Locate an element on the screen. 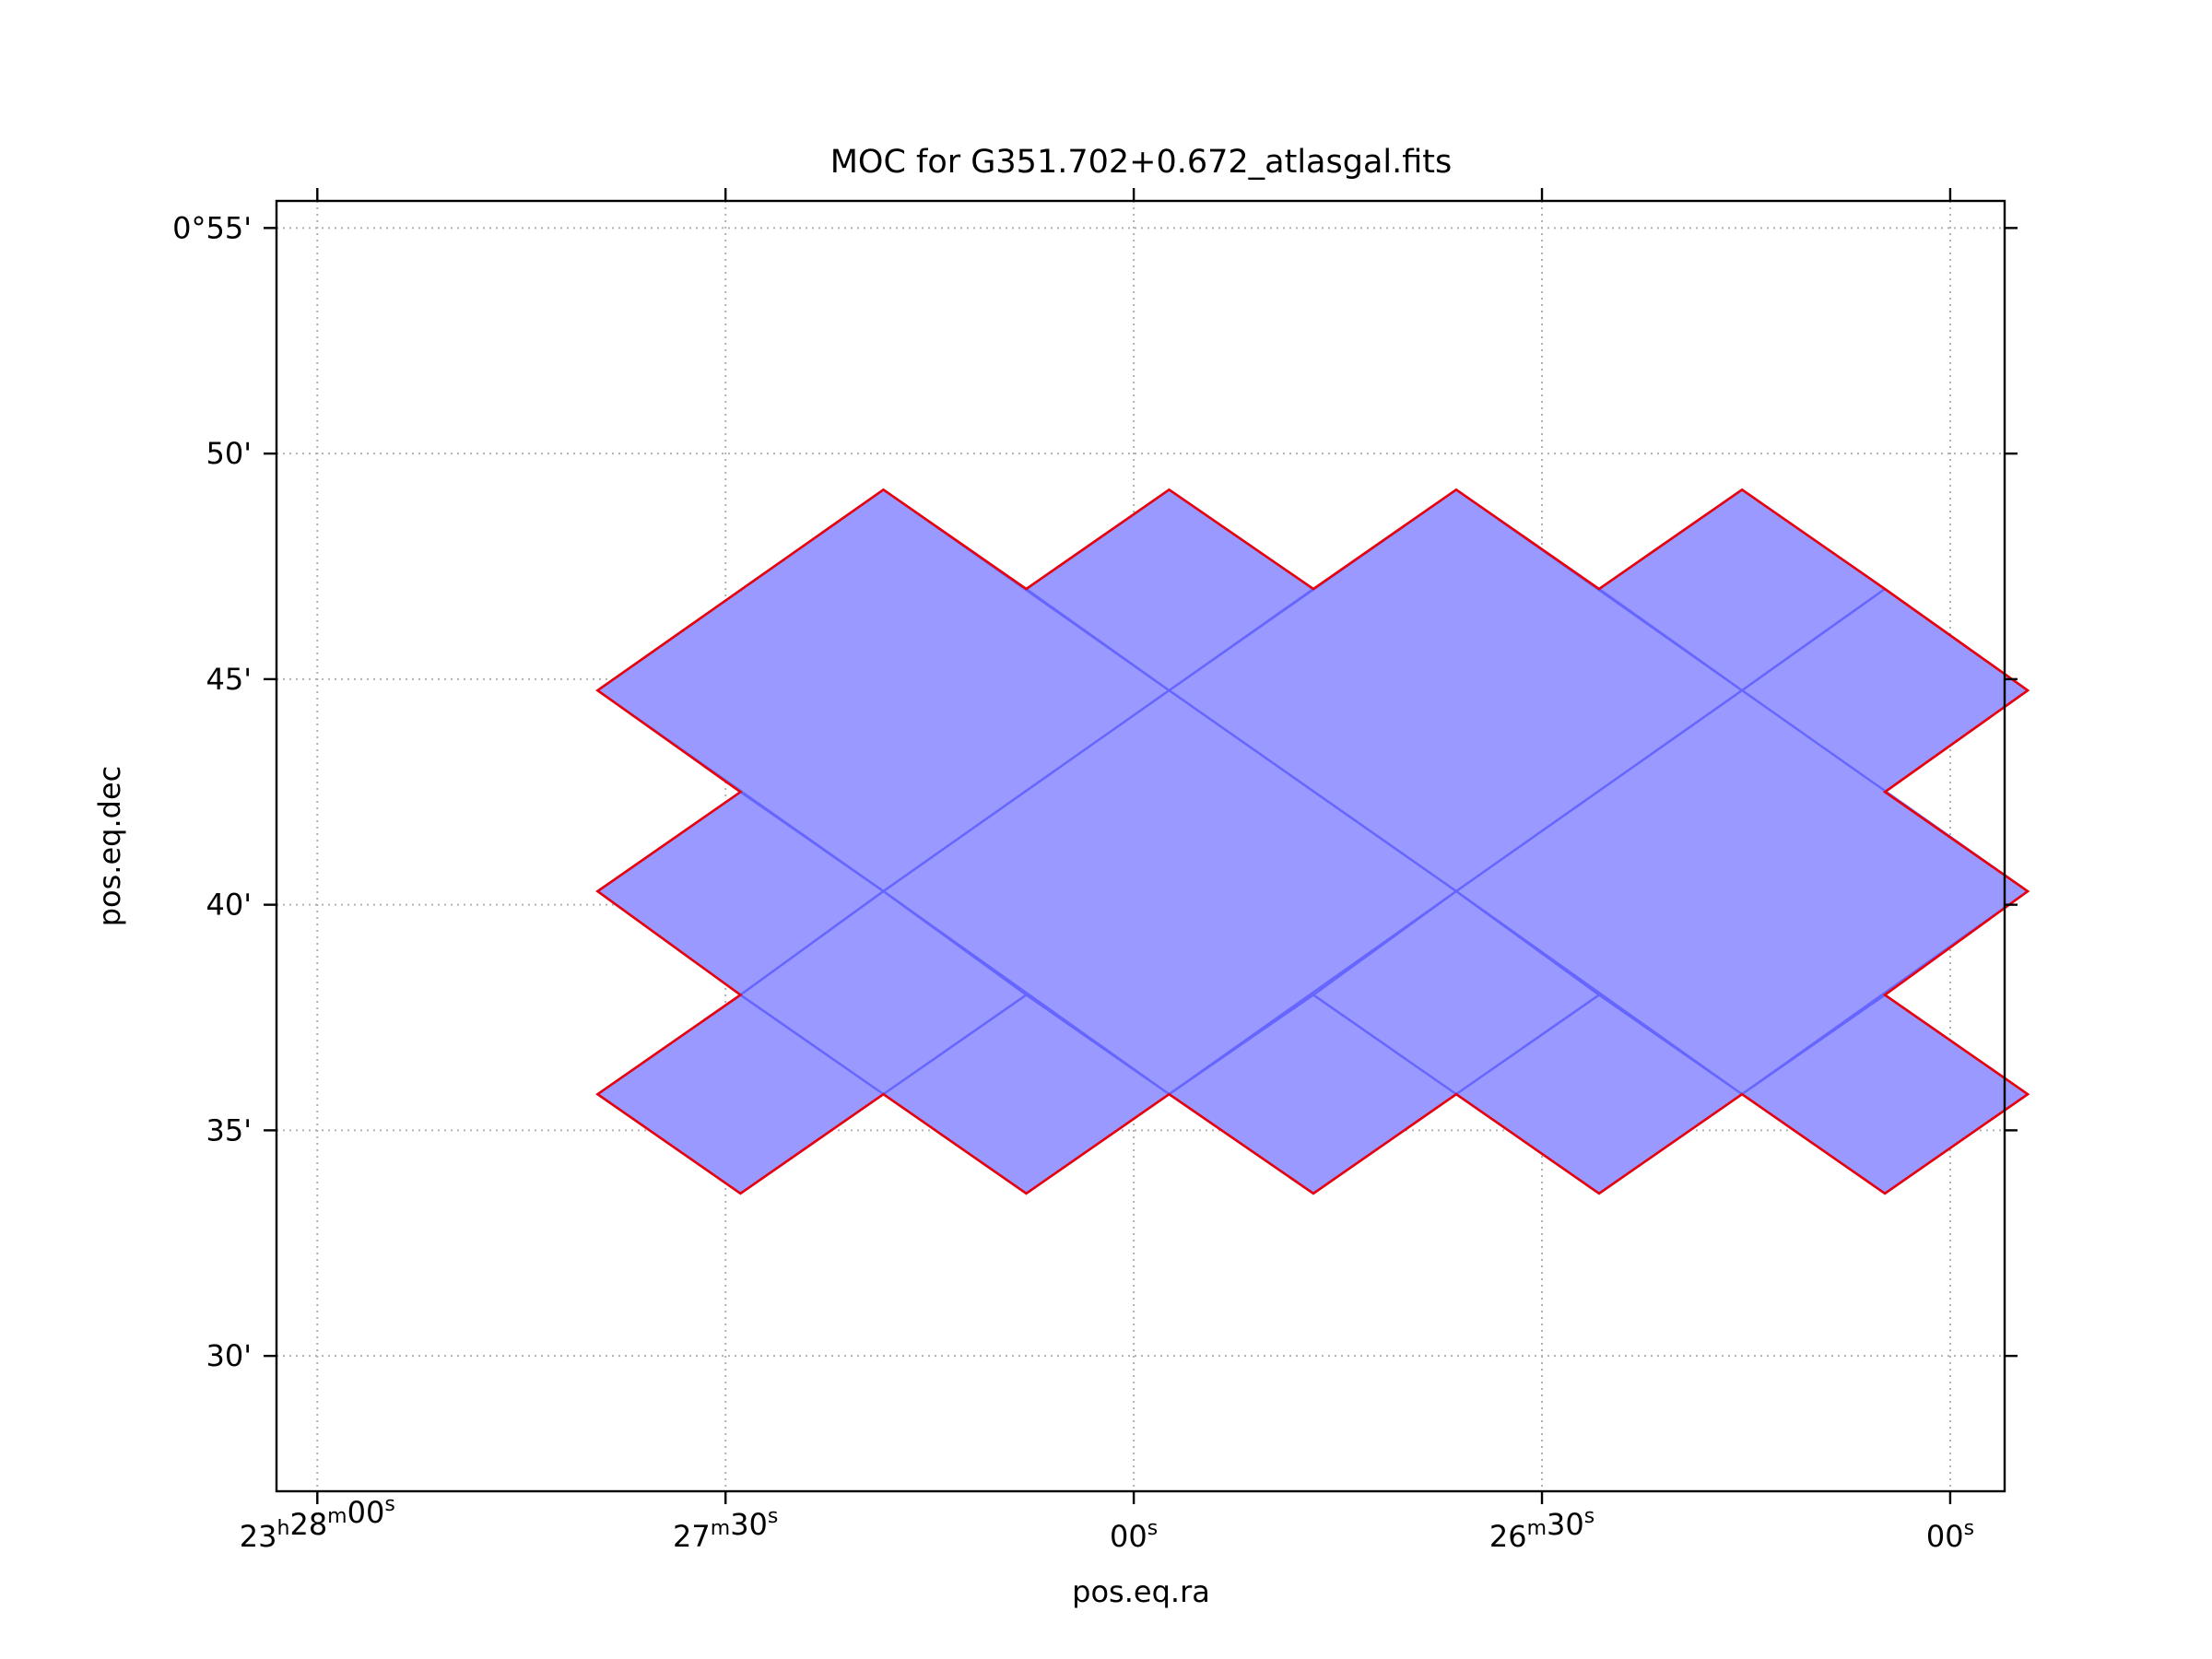 This screenshot has height=1659, width=2212. x-tick-labels: 23h28m00s 27m30s 00s 26m30s 00s is located at coordinates (1107, 1523).